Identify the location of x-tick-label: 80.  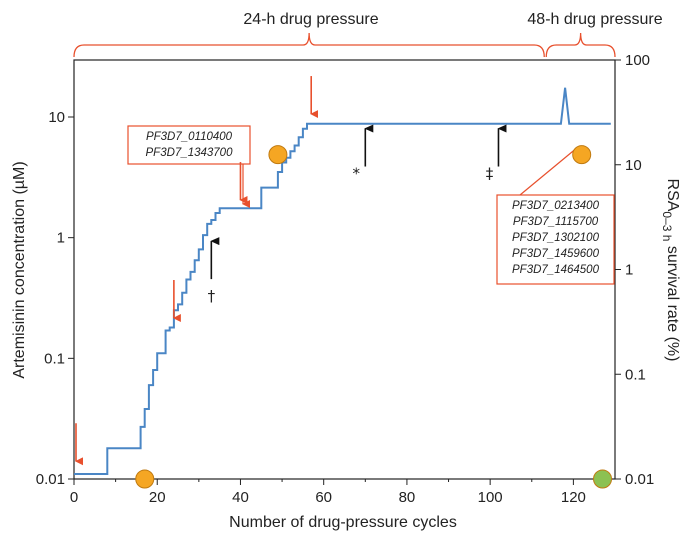
(407, 497).